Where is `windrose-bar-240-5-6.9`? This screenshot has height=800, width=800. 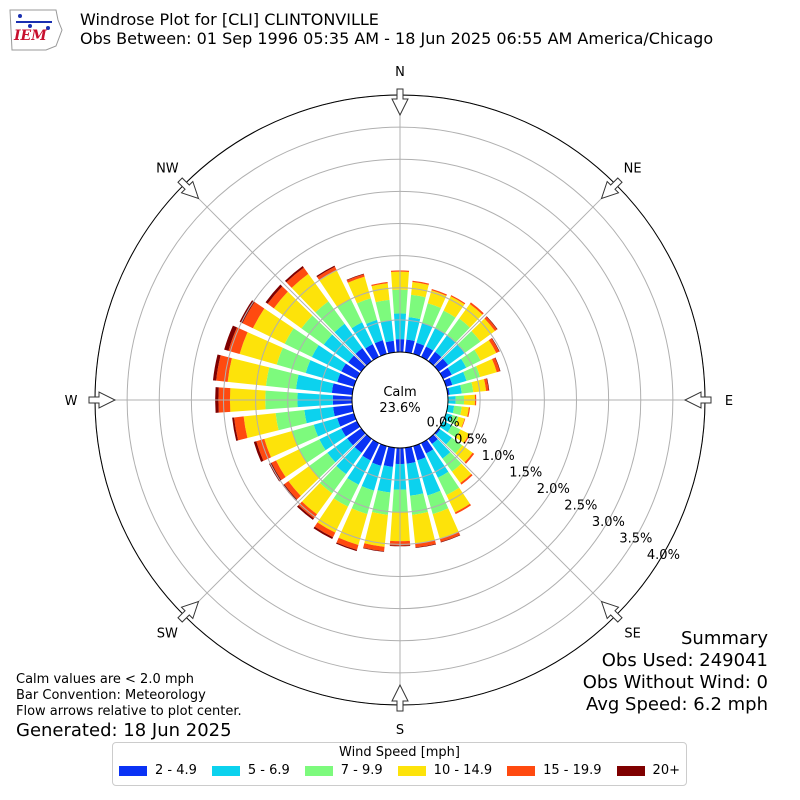
windrose-bar-240-5-6.9 is located at coordinates (332, 439).